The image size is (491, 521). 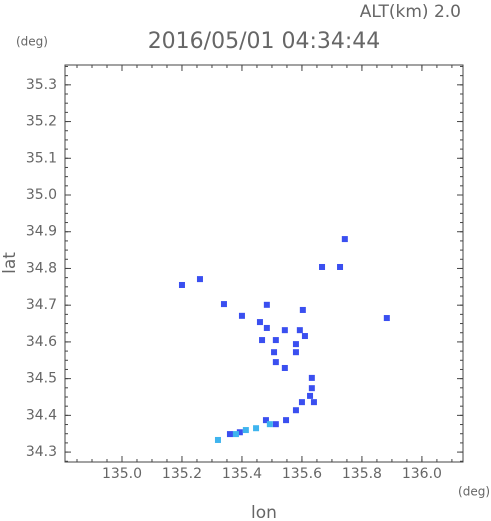 I want to click on x-tick-label: 135.0, so click(x=122, y=474).